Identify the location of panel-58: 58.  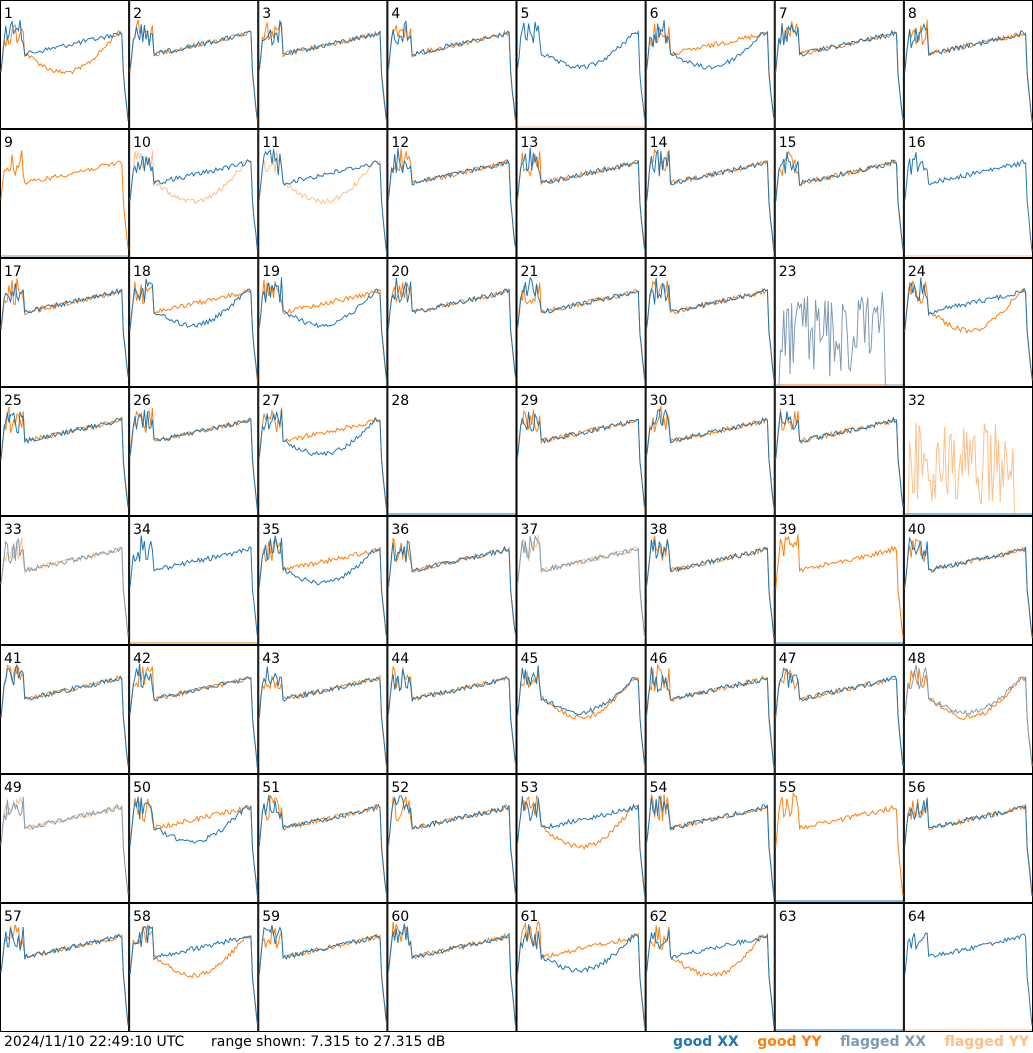
(194, 967).